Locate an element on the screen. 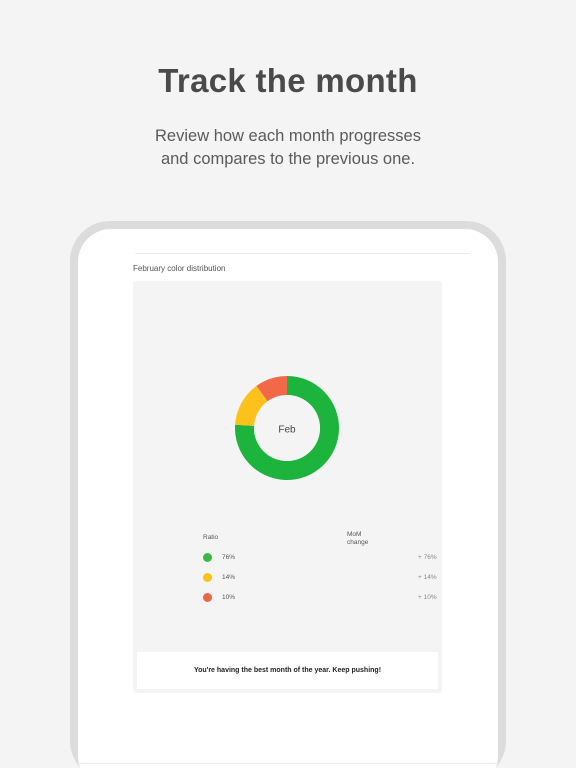 This screenshot has width=576, height=768. ratio-value: 76% is located at coordinates (229, 557).